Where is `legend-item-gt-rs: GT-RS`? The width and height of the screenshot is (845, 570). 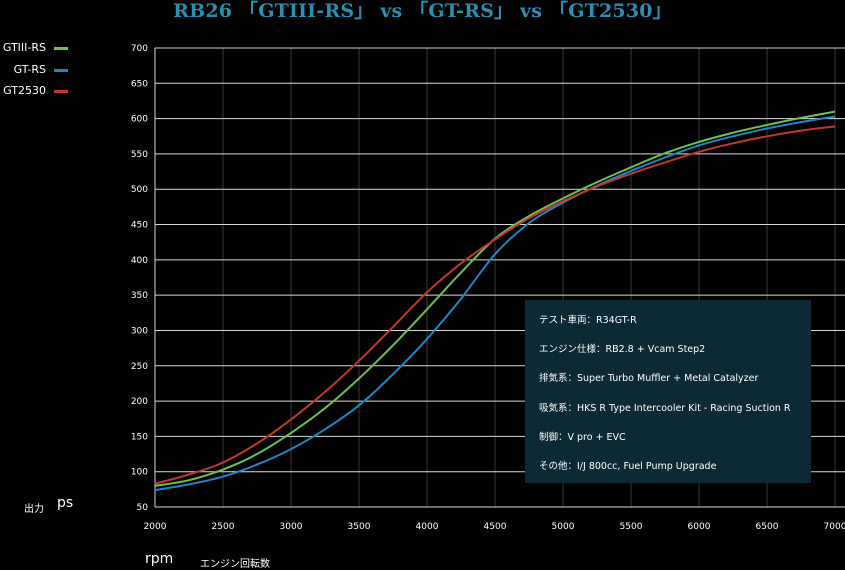
legend-item-gt-rs: GT-RS is located at coordinates (40, 71).